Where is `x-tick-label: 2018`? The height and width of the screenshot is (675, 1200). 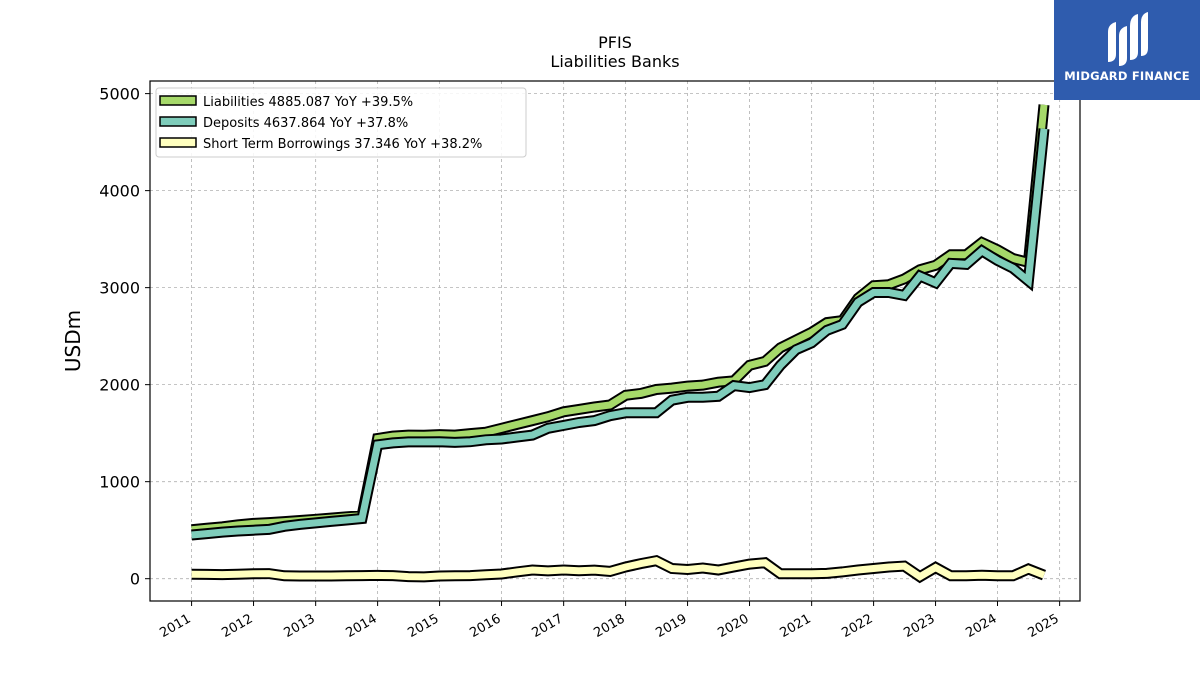 x-tick-label: 2018 is located at coordinates (609, 626).